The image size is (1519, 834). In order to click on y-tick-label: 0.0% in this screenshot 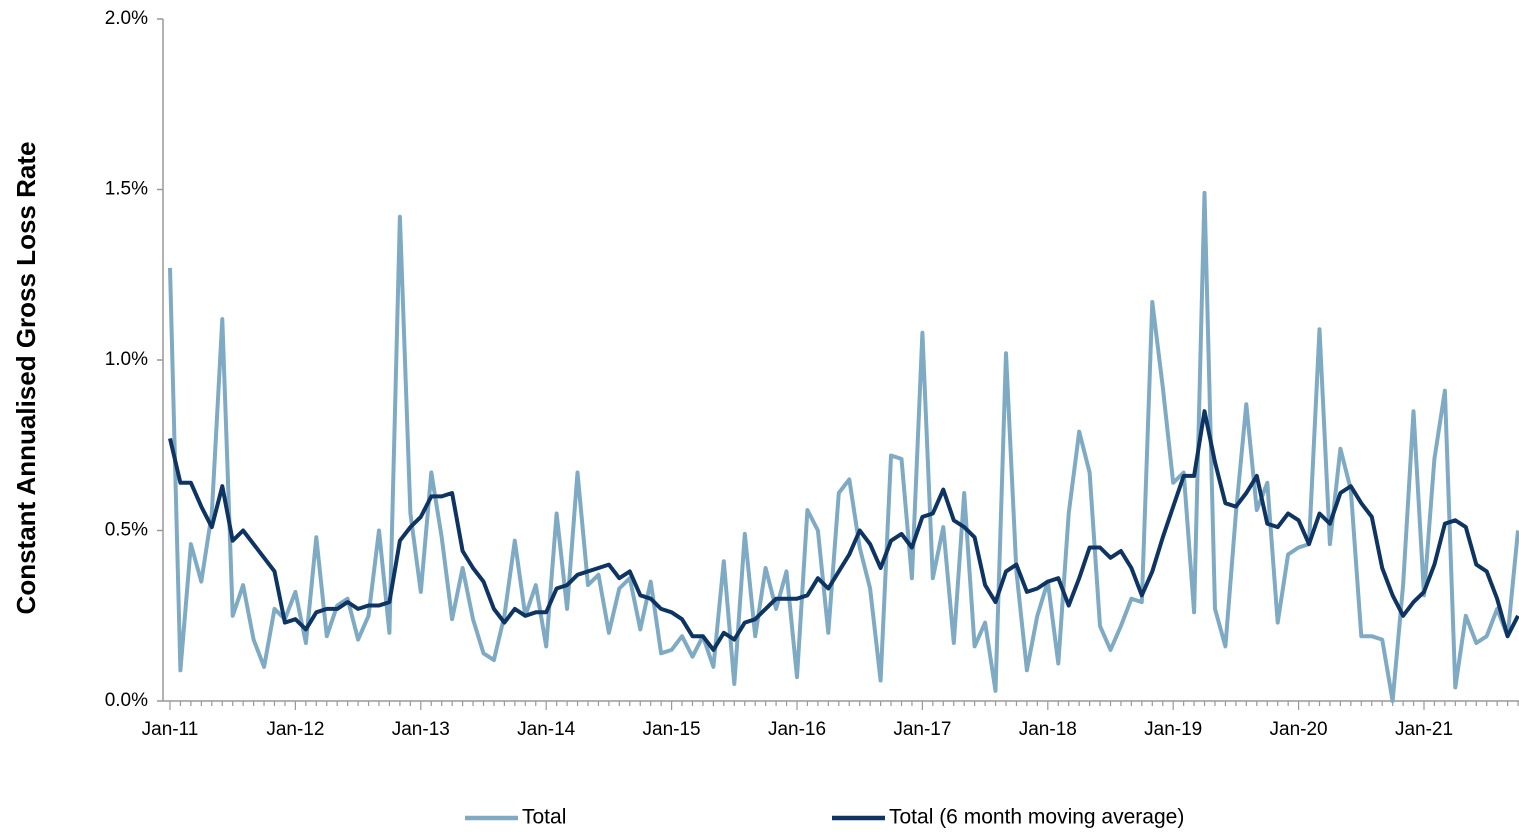, I will do `click(126, 700)`.